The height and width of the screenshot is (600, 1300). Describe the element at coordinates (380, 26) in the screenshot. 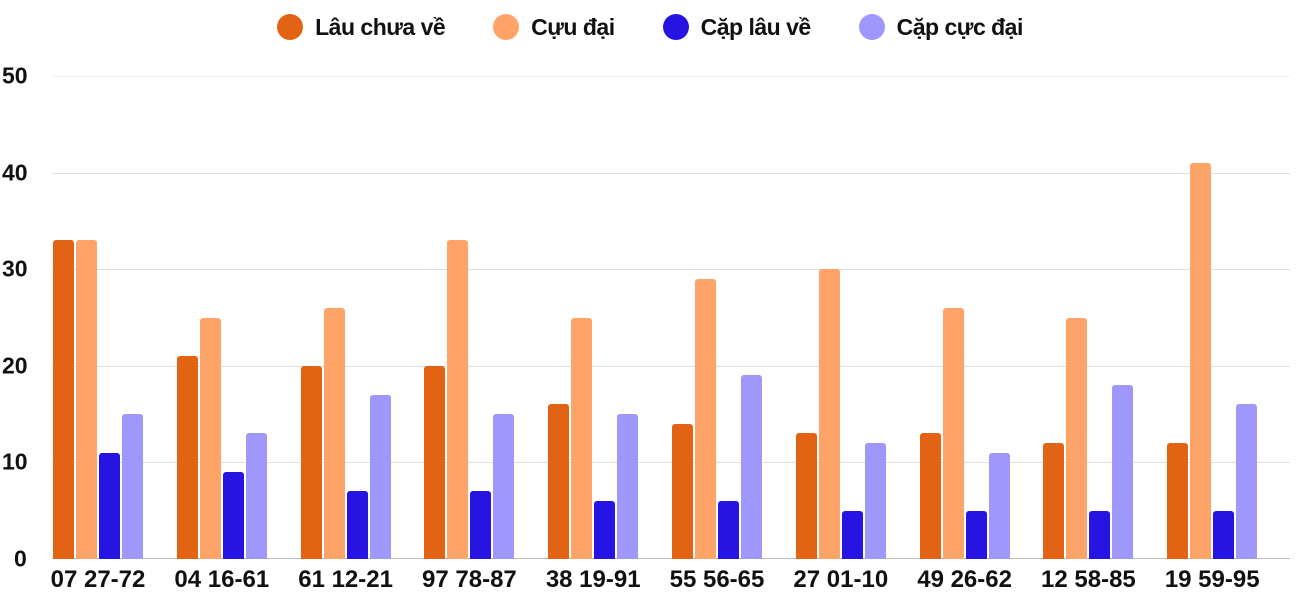

I see `legend-label: Lâu chưa về` at that location.